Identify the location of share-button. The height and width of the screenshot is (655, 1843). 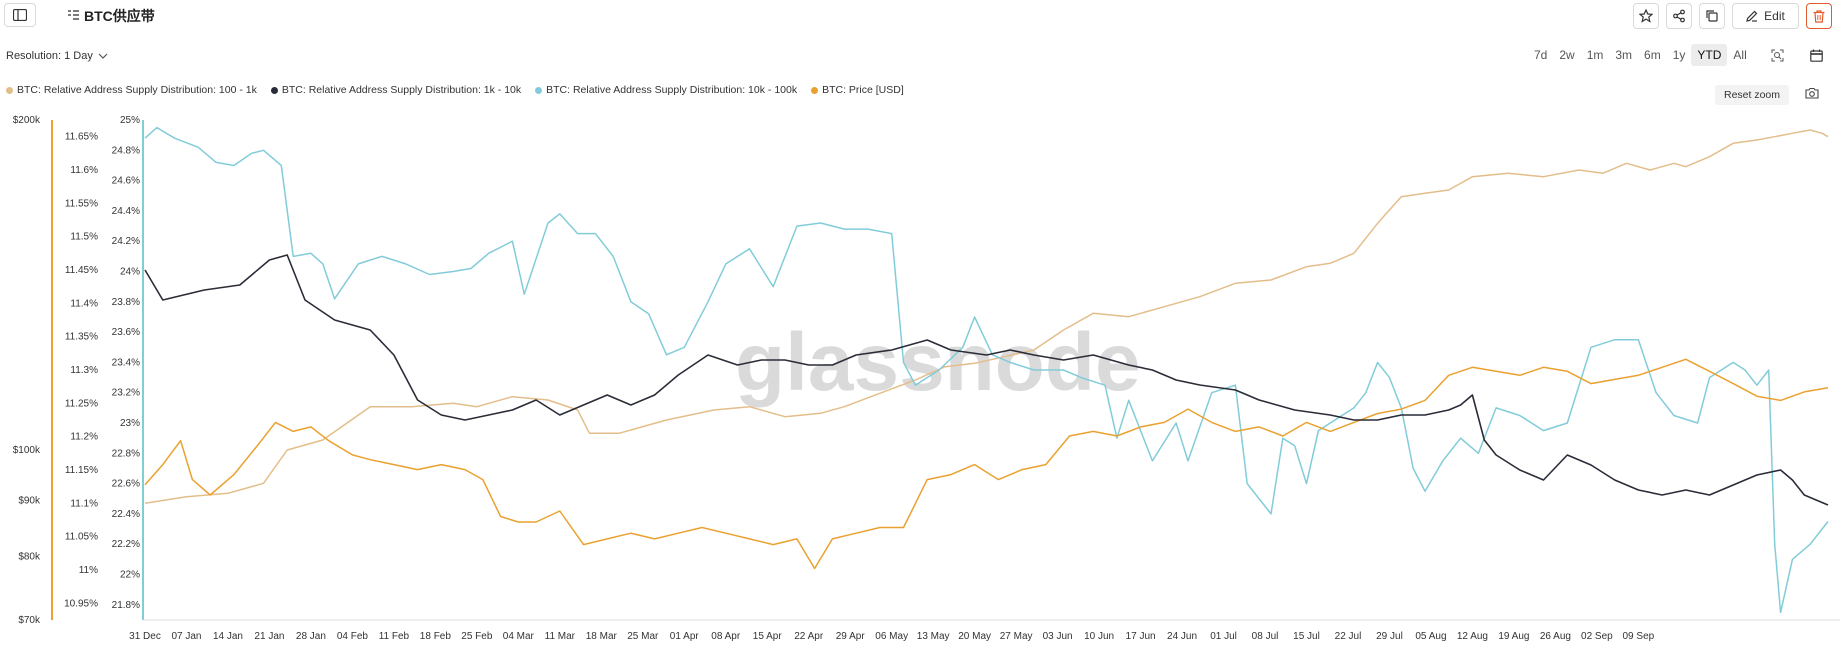
(1679, 16).